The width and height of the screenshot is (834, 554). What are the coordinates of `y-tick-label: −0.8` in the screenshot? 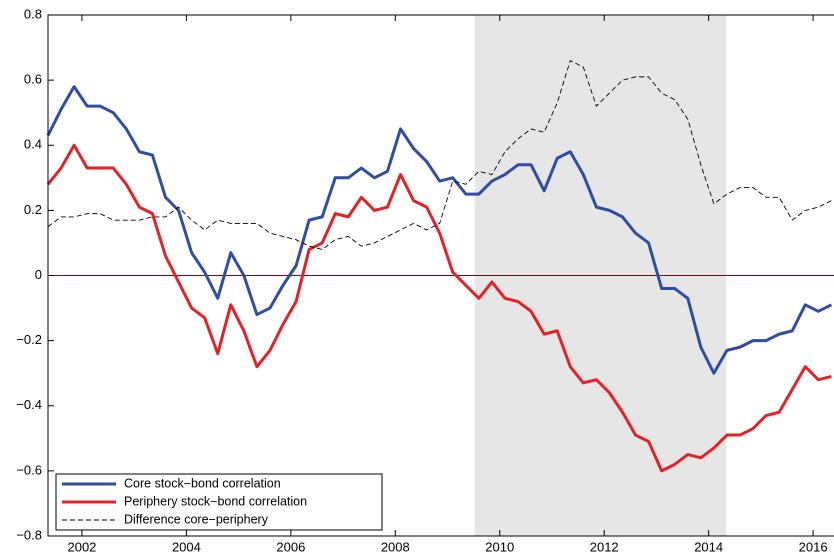 It's located at (29, 534).